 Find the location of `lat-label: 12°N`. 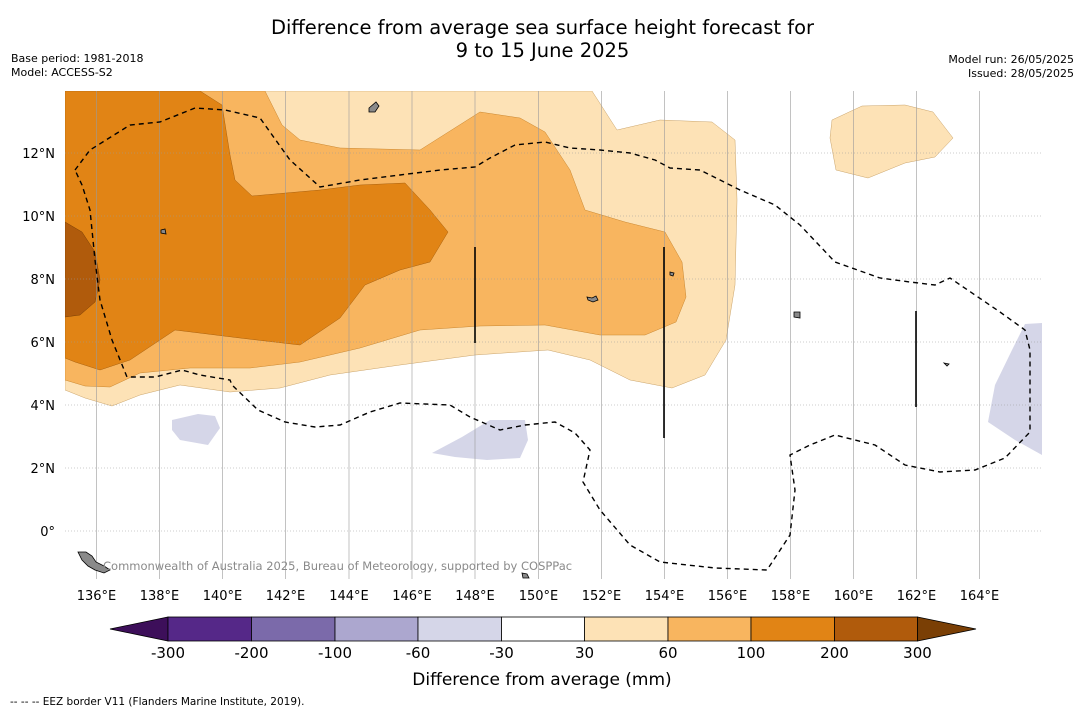

lat-label: 12°N is located at coordinates (38, 154).